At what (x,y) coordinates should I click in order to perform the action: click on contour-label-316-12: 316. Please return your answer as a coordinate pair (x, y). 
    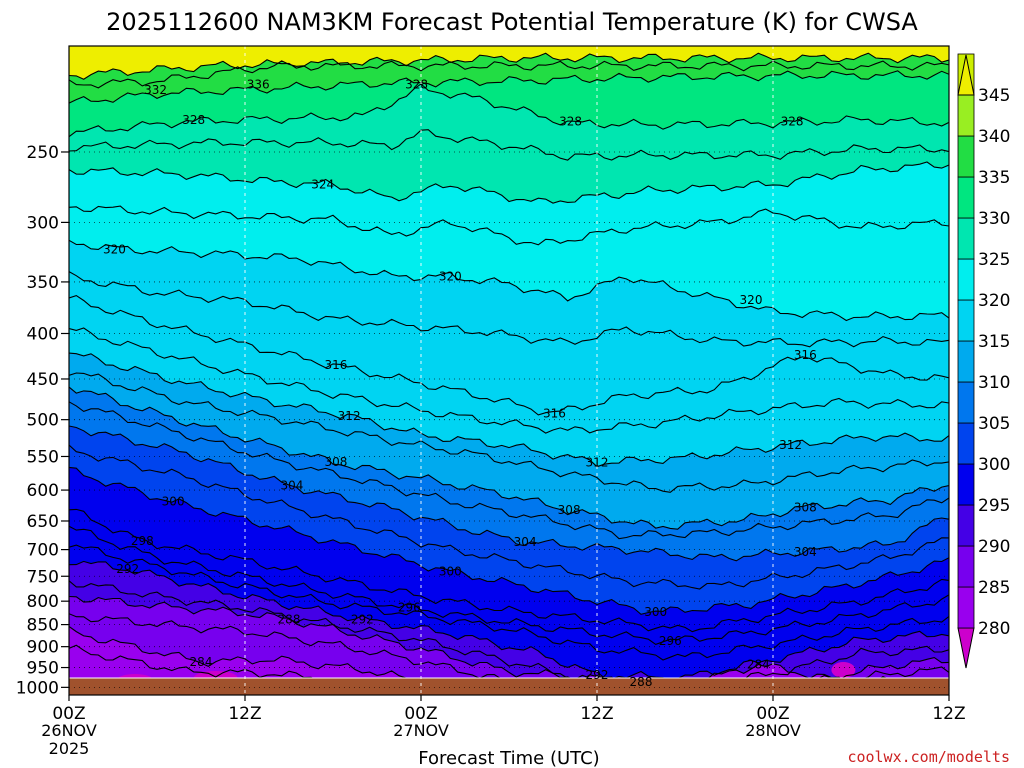
    Looking at the image, I should click on (805, 355).